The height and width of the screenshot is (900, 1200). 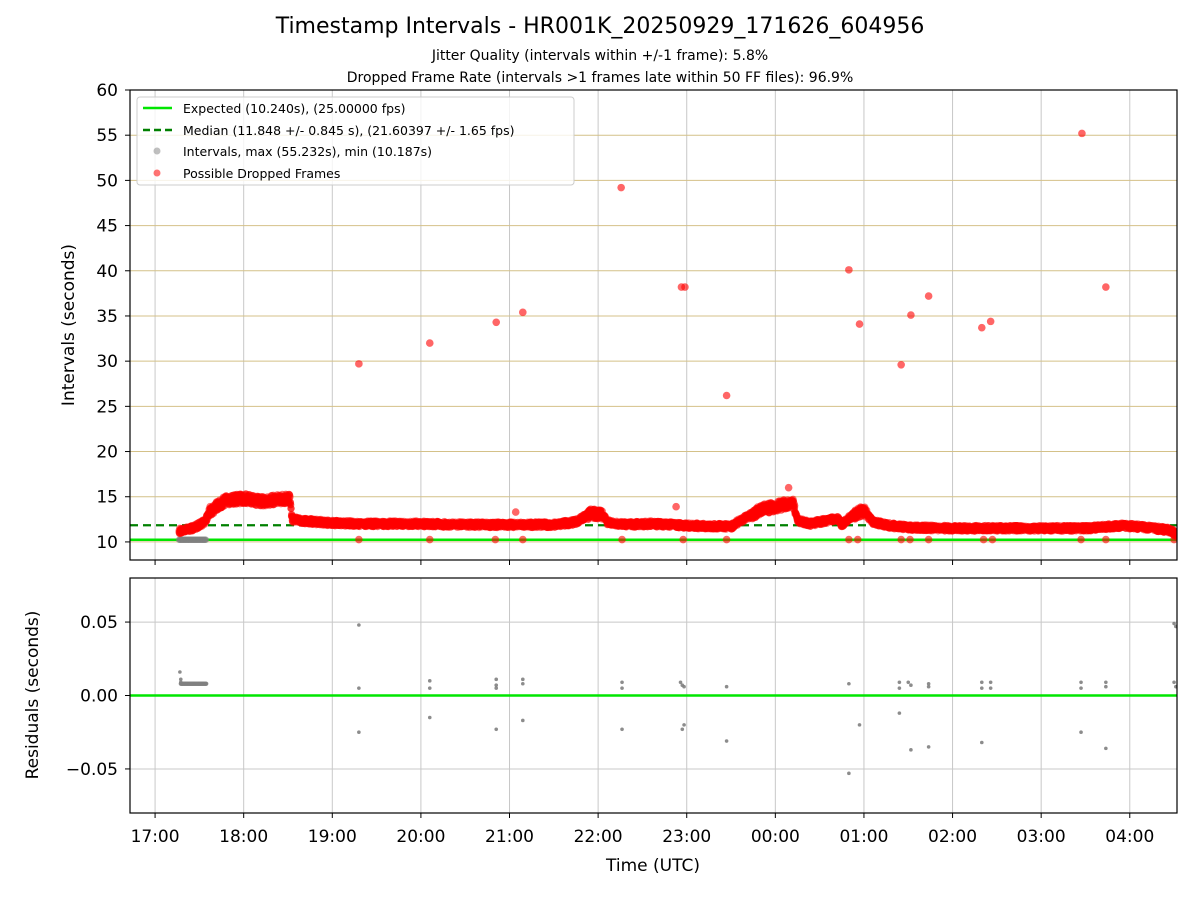 I want to click on top-ytick-label-2: 20, so click(x=107, y=453).